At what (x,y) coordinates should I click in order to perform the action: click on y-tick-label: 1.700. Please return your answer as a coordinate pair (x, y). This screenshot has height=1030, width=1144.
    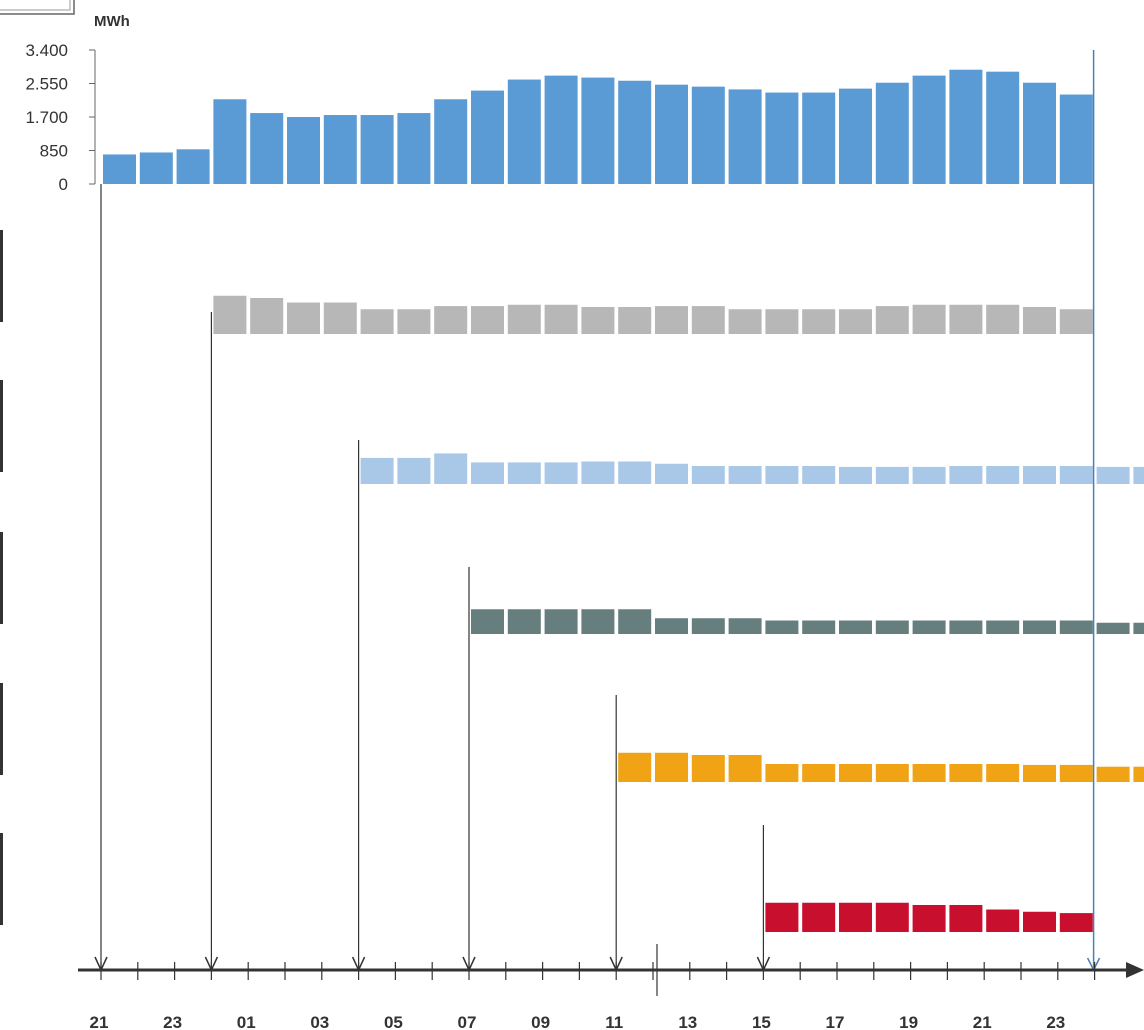
    Looking at the image, I should click on (46, 117).